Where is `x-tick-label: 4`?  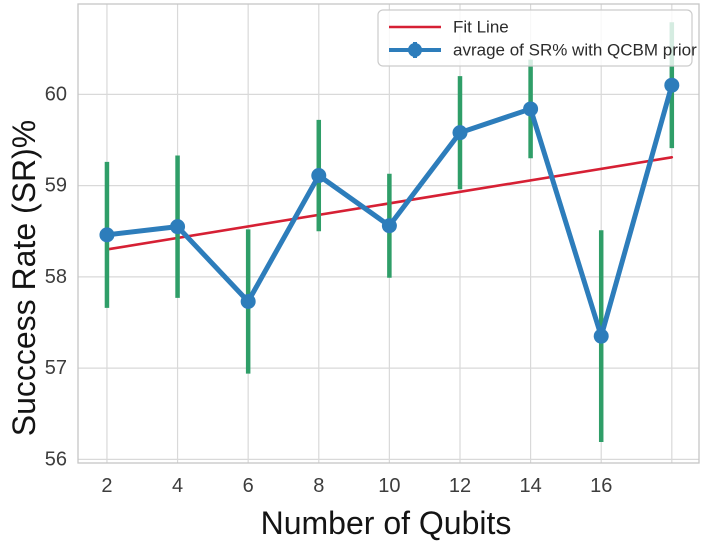
x-tick-label: 4 is located at coordinates (177, 486).